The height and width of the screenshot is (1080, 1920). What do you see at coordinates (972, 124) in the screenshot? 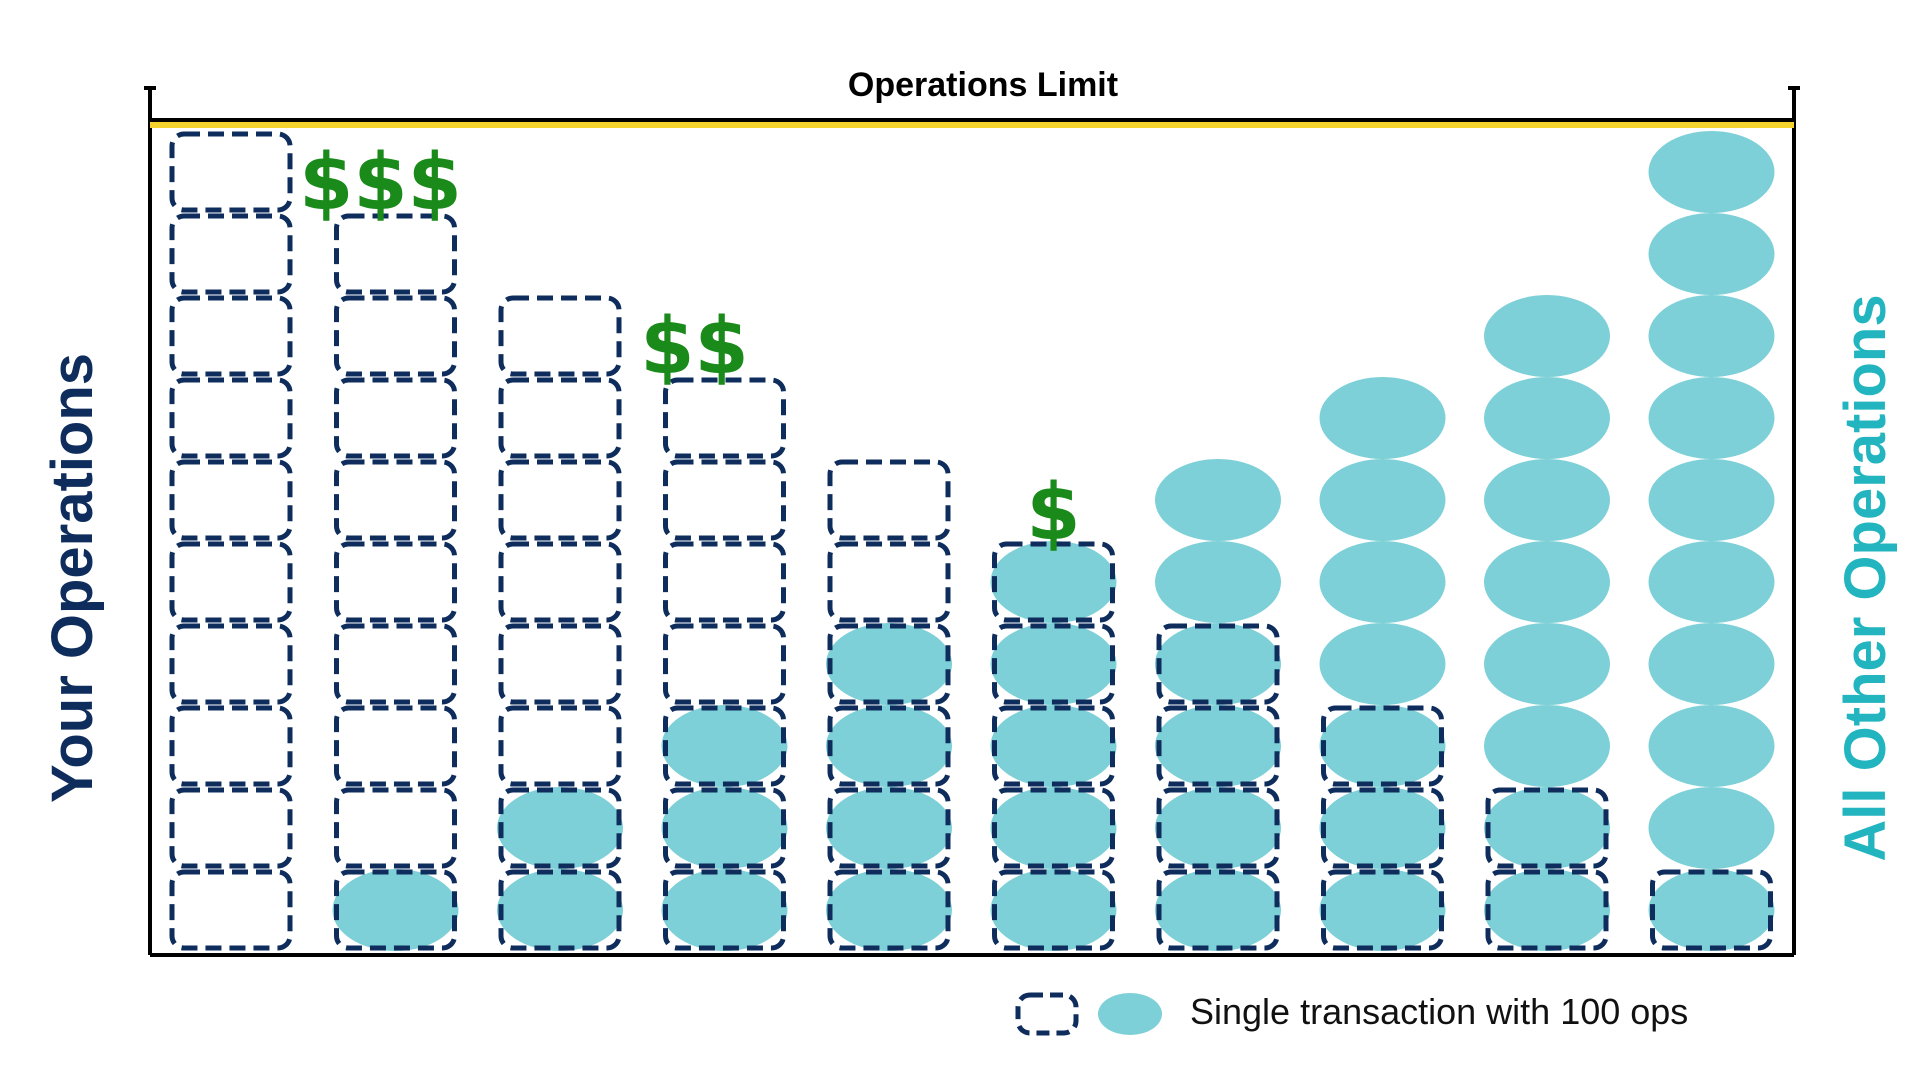
I see `limit-highlight` at bounding box center [972, 124].